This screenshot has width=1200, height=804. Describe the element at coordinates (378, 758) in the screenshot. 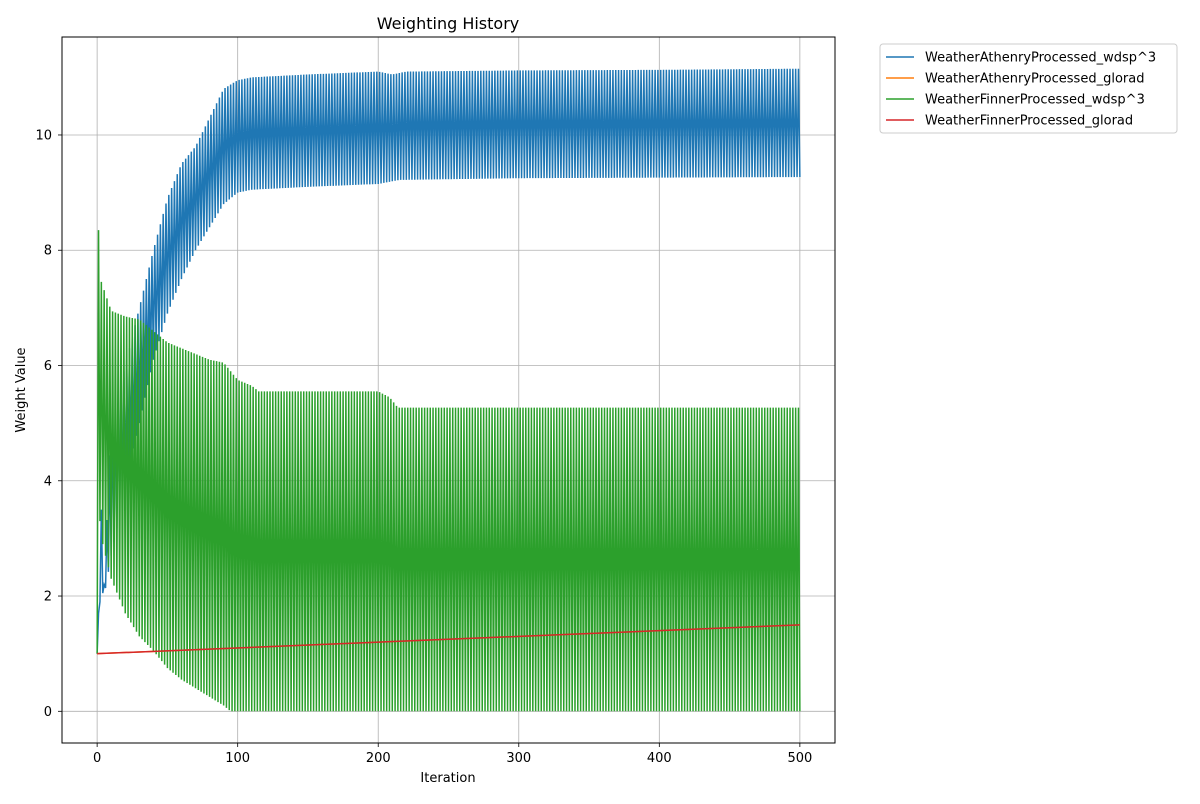

I see `x-tick-label: 200` at that location.